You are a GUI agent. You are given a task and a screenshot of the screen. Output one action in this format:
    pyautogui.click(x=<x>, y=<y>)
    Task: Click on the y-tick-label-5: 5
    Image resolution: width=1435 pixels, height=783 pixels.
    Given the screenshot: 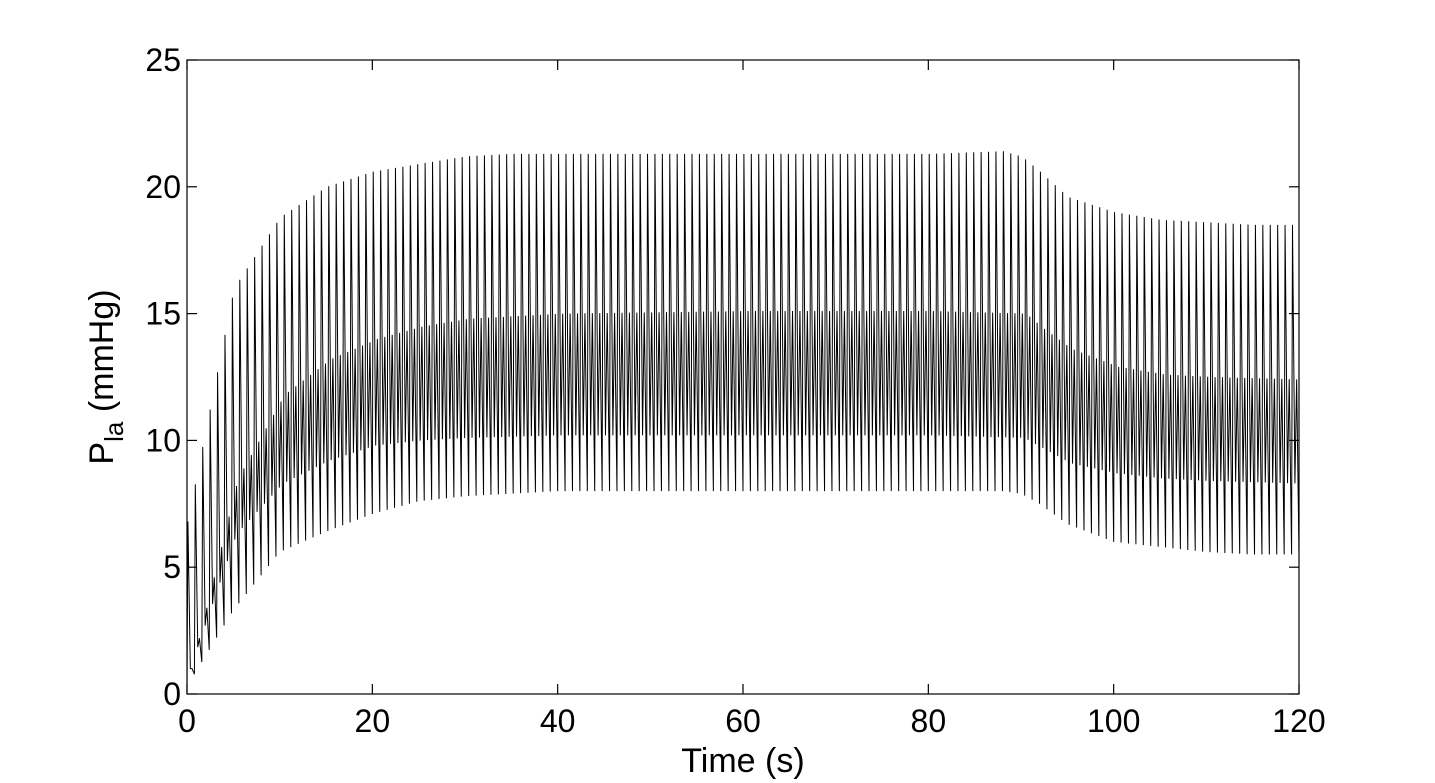 What is the action you would take?
    pyautogui.click(x=172, y=567)
    